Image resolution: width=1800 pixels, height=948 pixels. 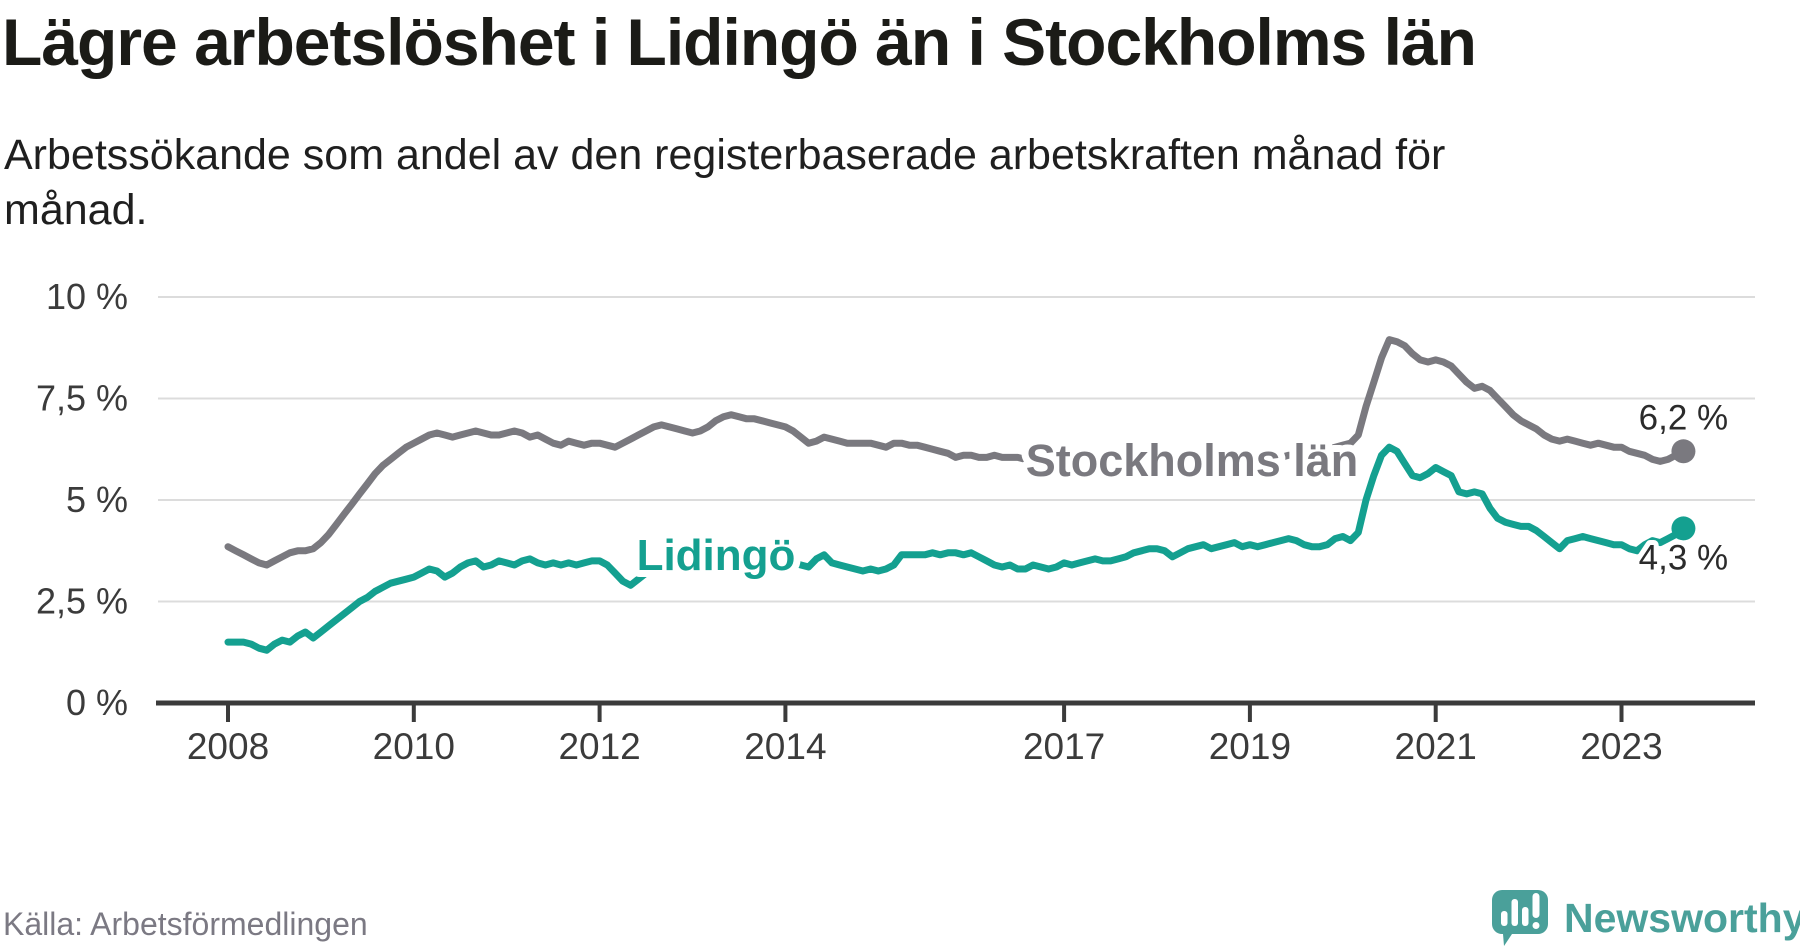 I want to click on series-end-value-labels: 6,2 % 4,3 %, so click(x=1684, y=487).